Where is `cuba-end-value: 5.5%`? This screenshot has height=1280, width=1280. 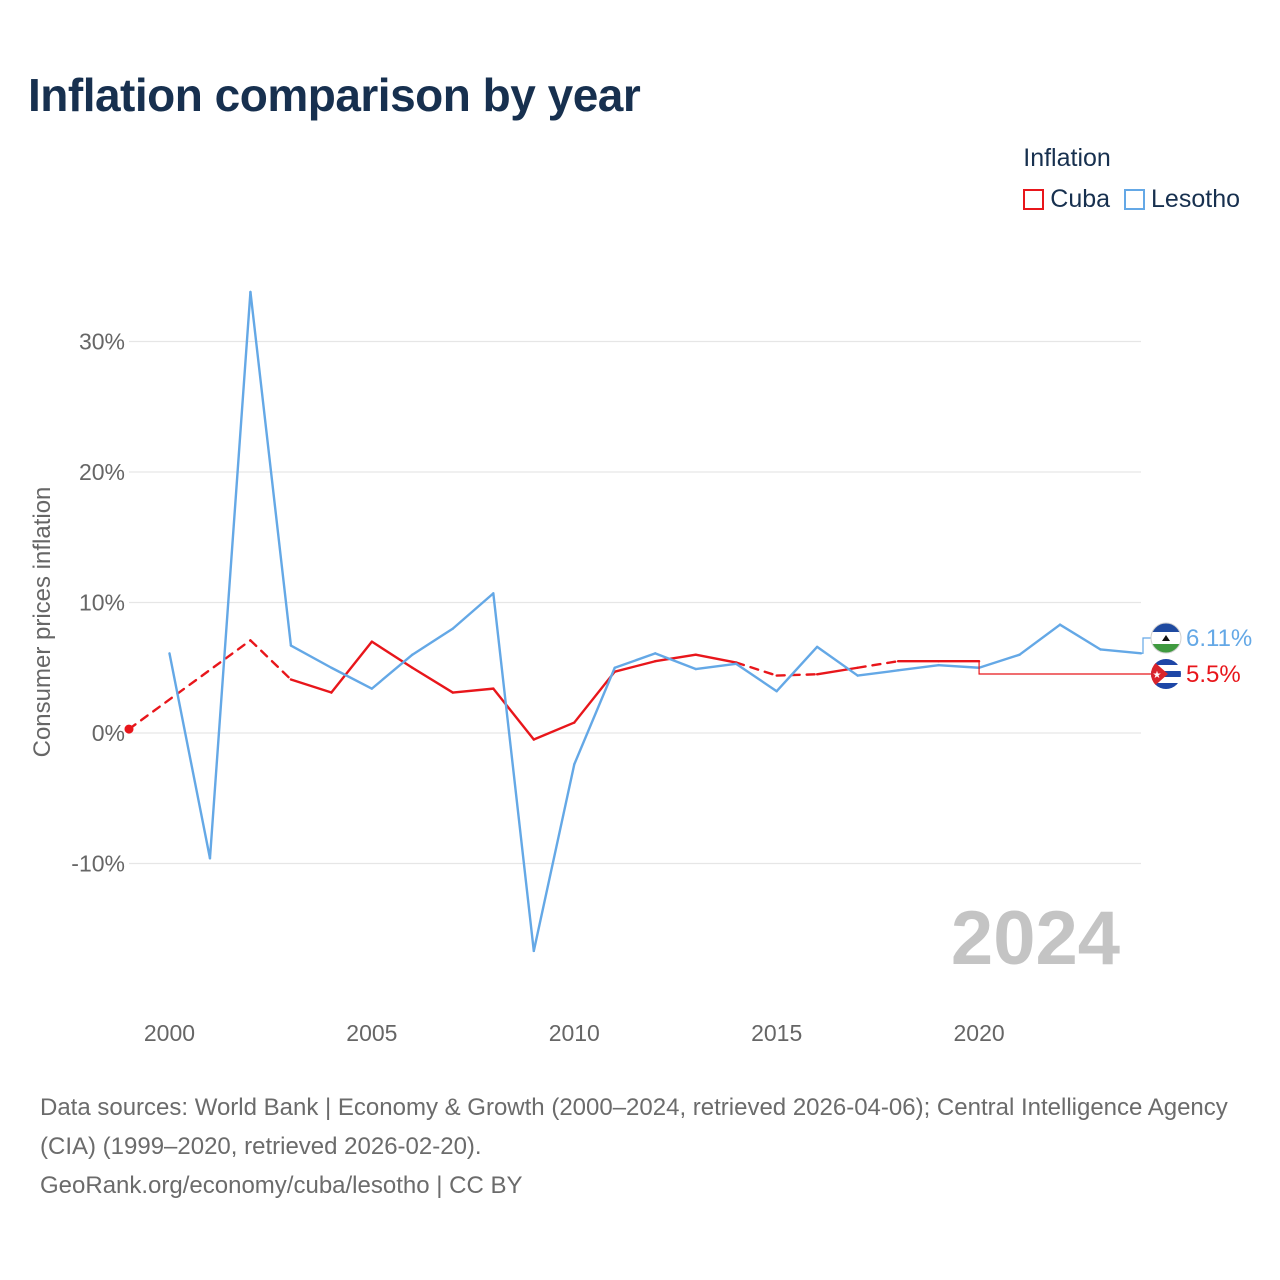 cuba-end-value: 5.5% is located at coordinates (1213, 674).